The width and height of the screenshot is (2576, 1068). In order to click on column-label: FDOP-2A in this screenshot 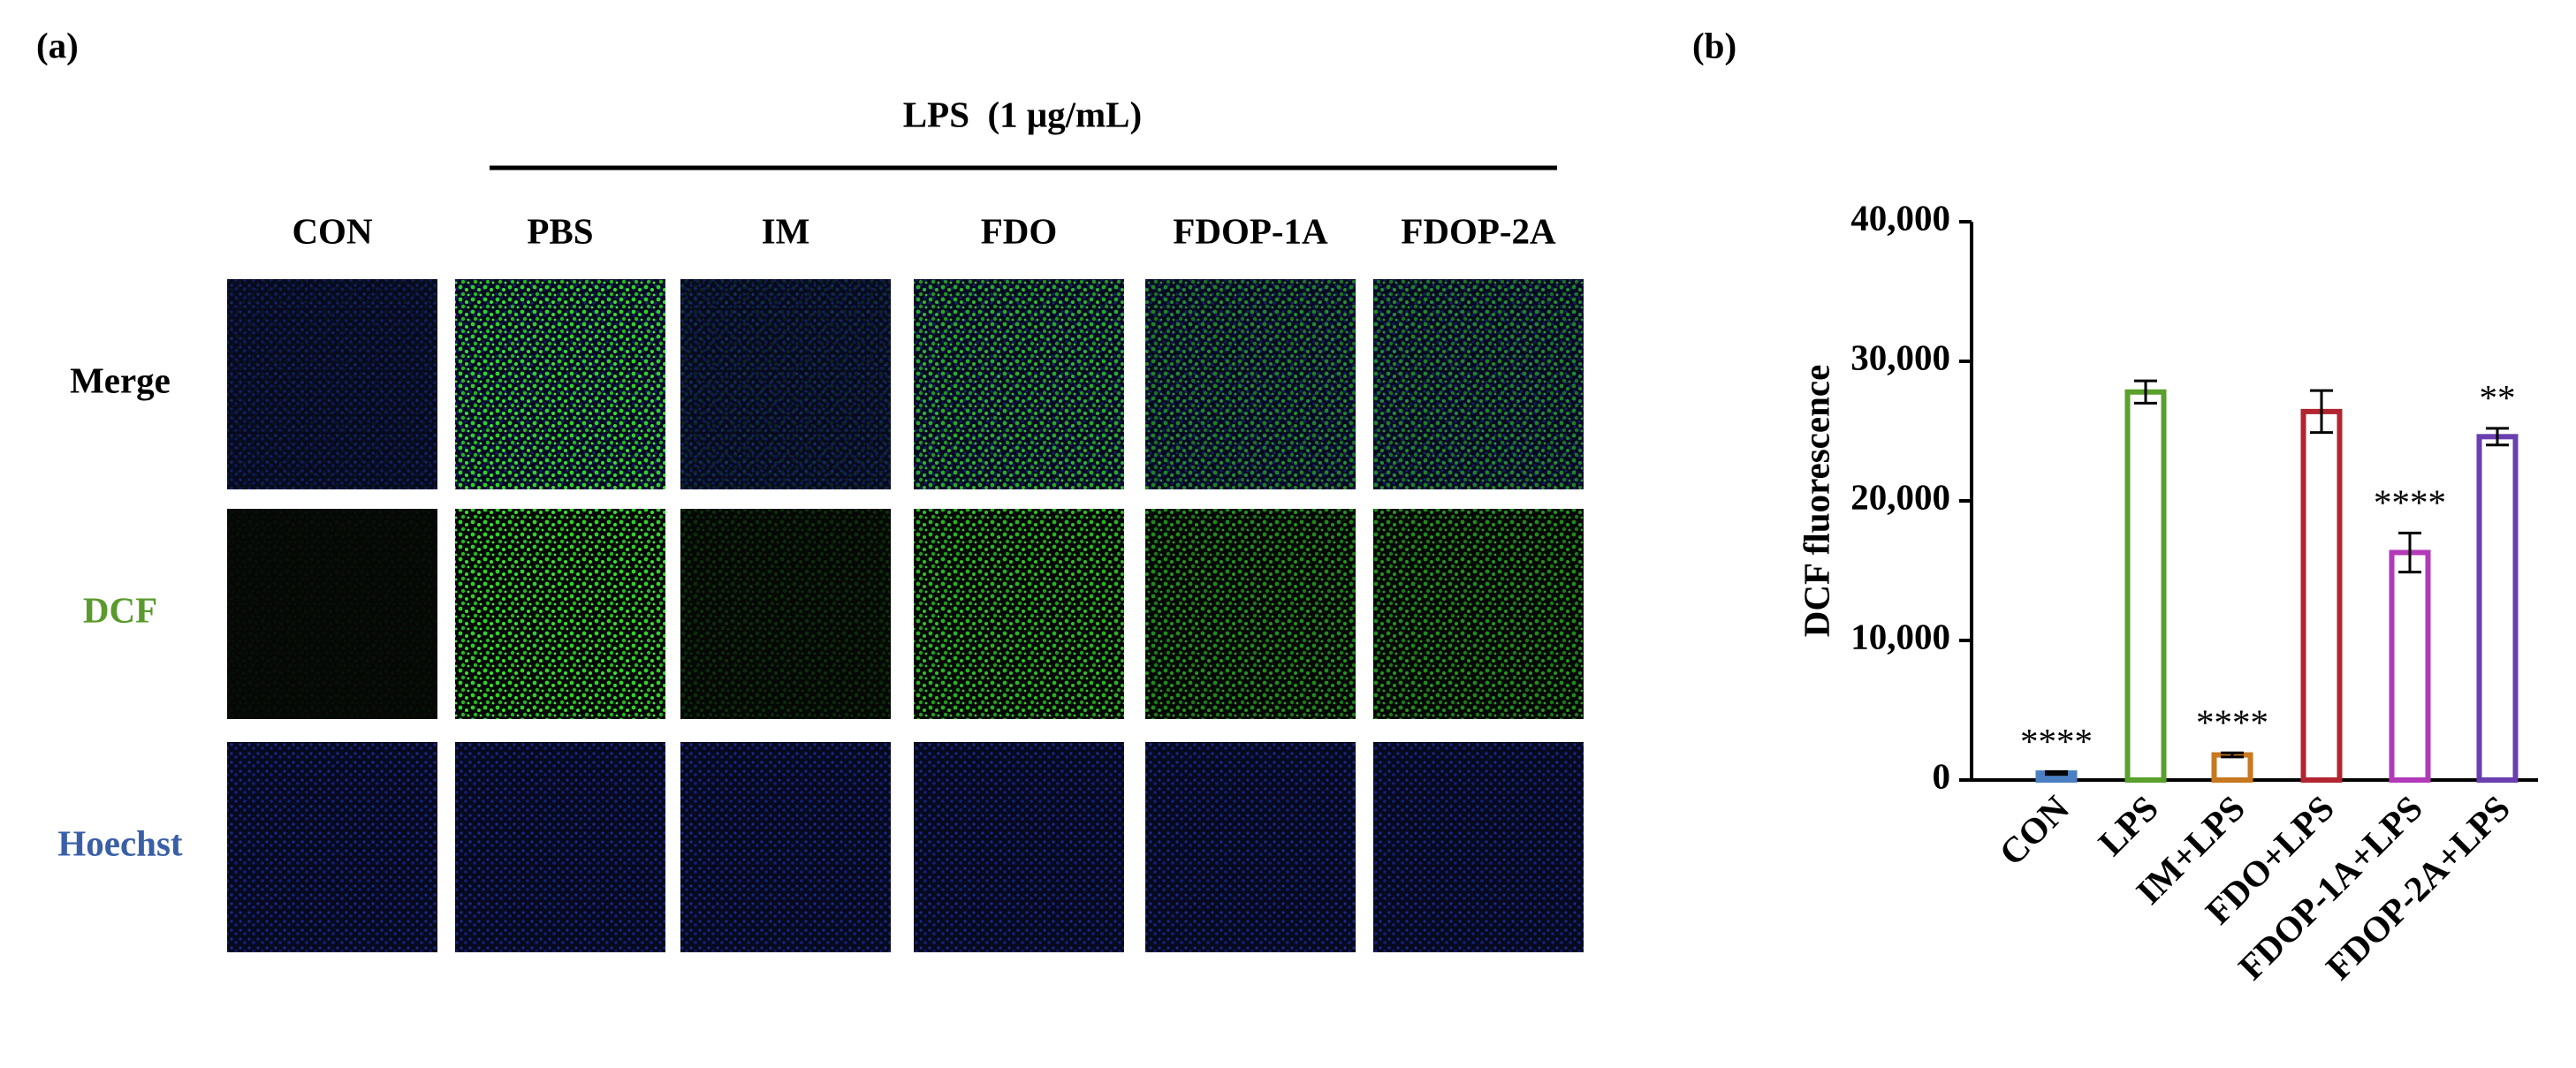, I will do `click(1478, 230)`.